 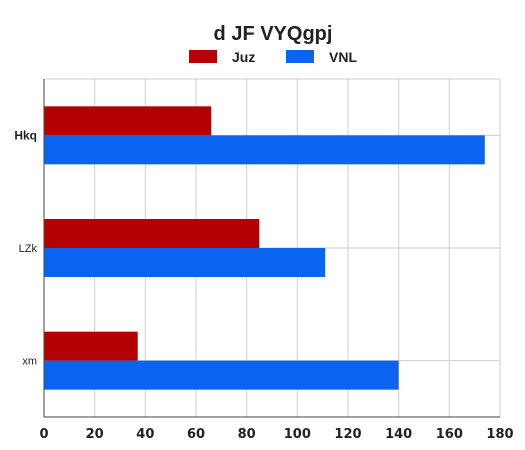 I want to click on bar-vnl-xm, so click(x=221, y=375).